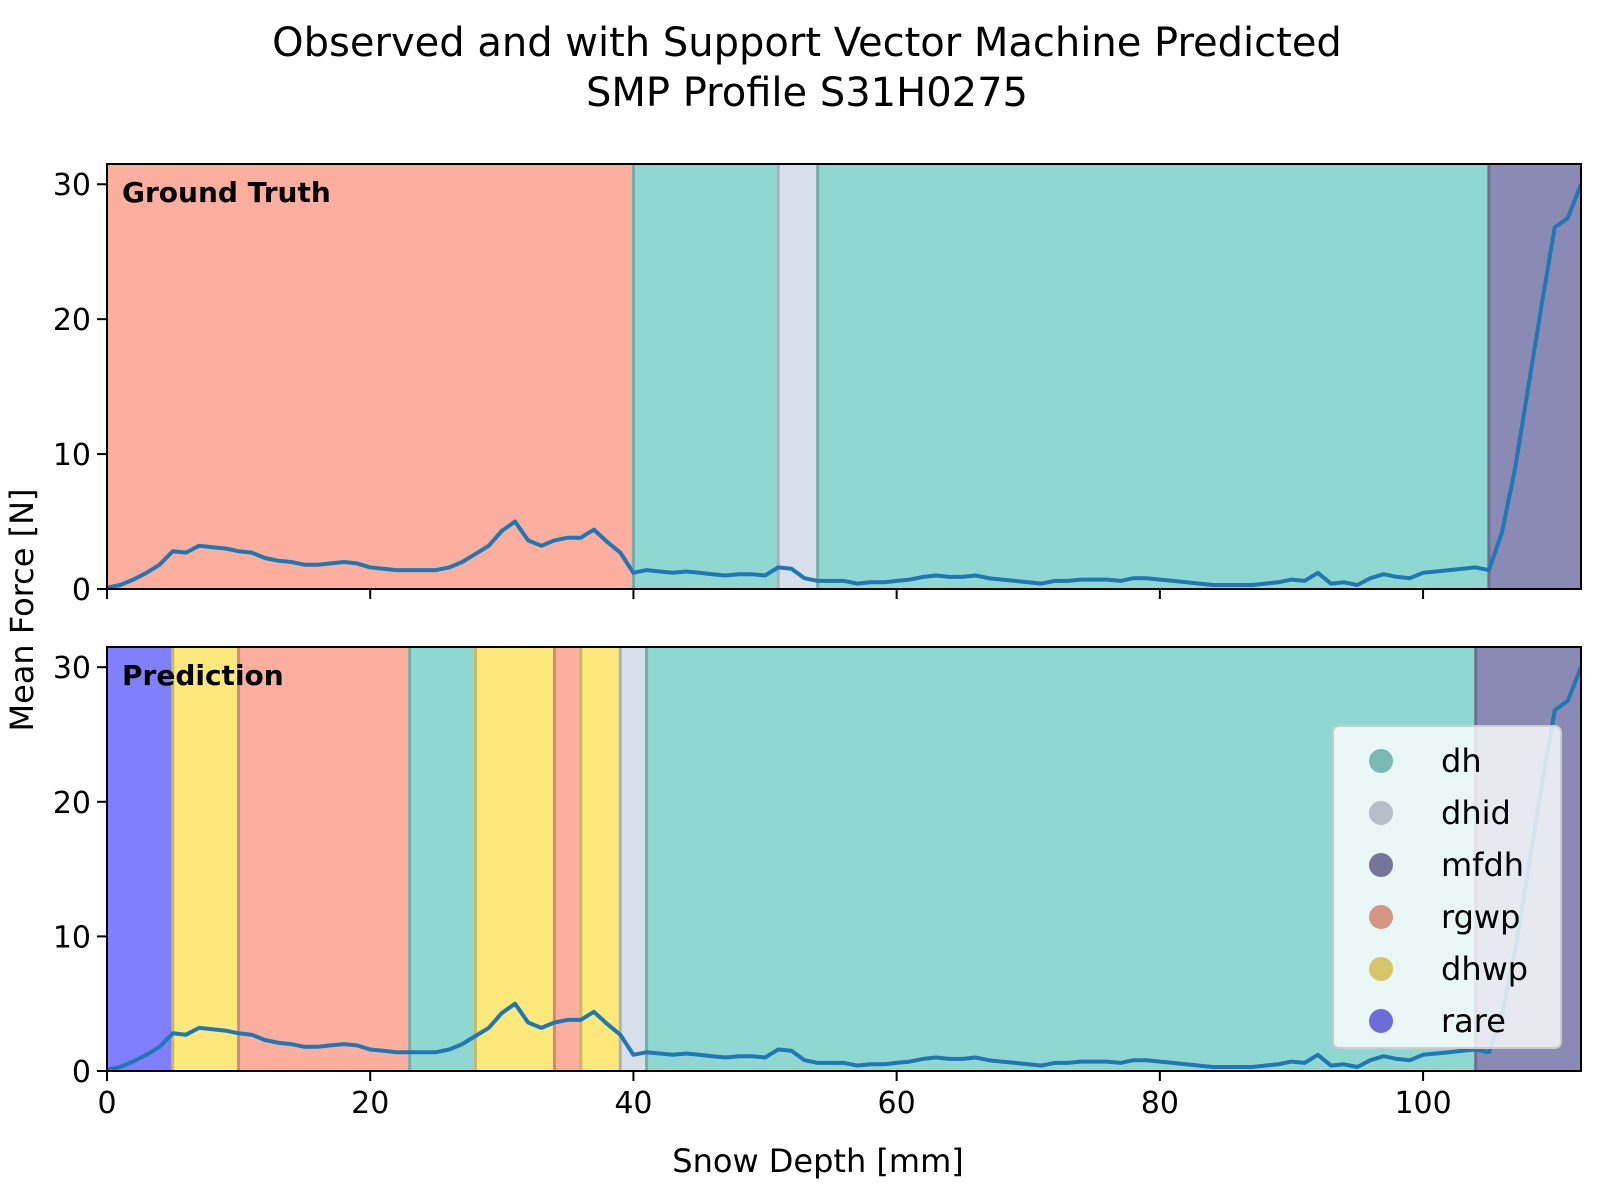 The height and width of the screenshot is (1204, 1600). I want to click on legend-marker-rare, so click(1381, 1021).